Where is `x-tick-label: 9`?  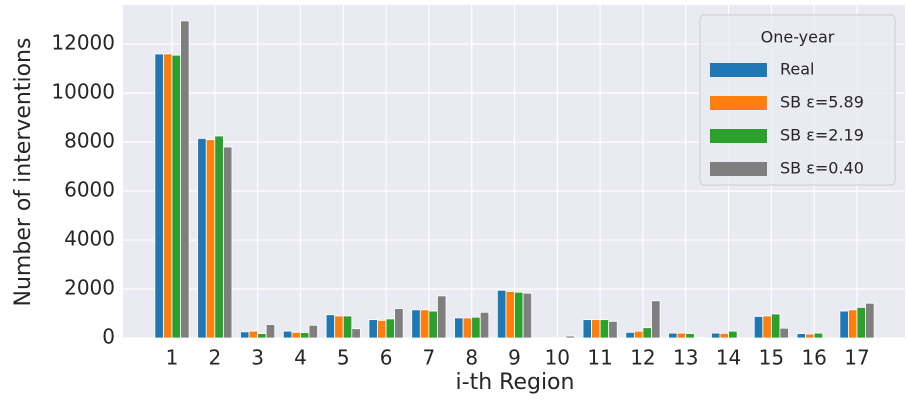
x-tick-label: 9 is located at coordinates (514, 358).